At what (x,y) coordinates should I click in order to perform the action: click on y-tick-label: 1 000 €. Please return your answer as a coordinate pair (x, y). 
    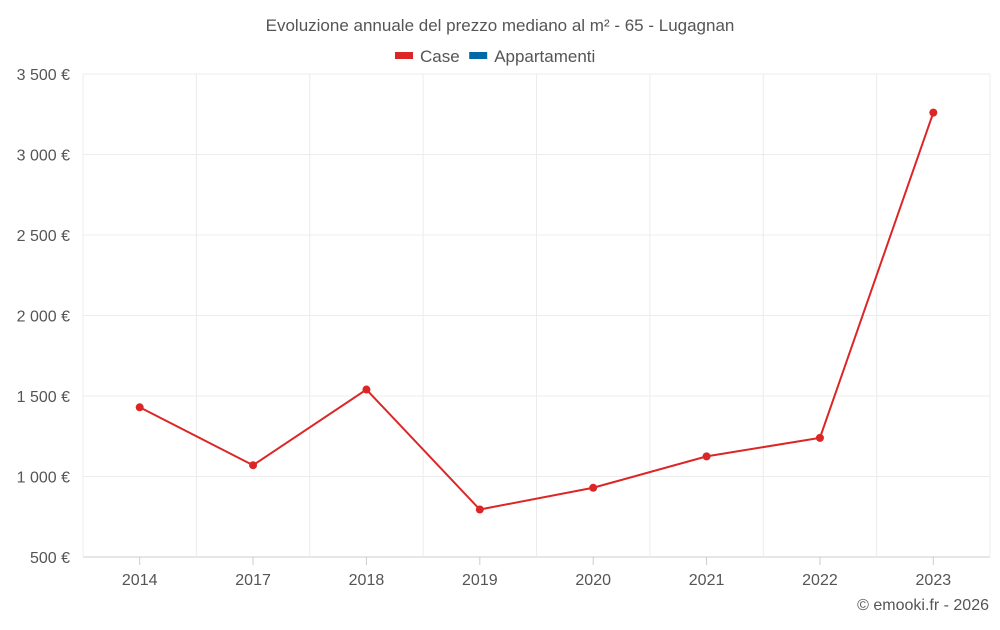
    Looking at the image, I should click on (43, 478).